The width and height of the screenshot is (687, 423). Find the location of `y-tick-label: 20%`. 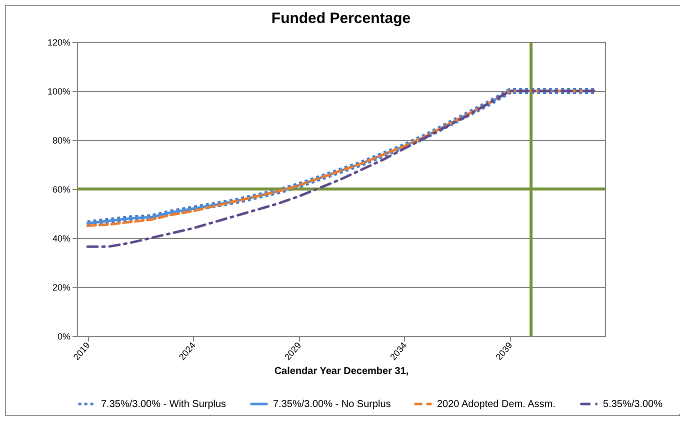

y-tick-label: 20% is located at coordinates (61, 287).